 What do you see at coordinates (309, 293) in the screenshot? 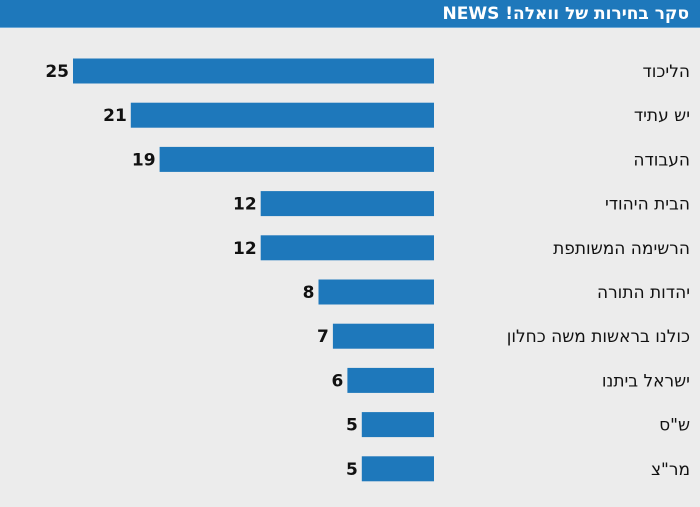
I see `value-label-5: 8` at bounding box center [309, 293].